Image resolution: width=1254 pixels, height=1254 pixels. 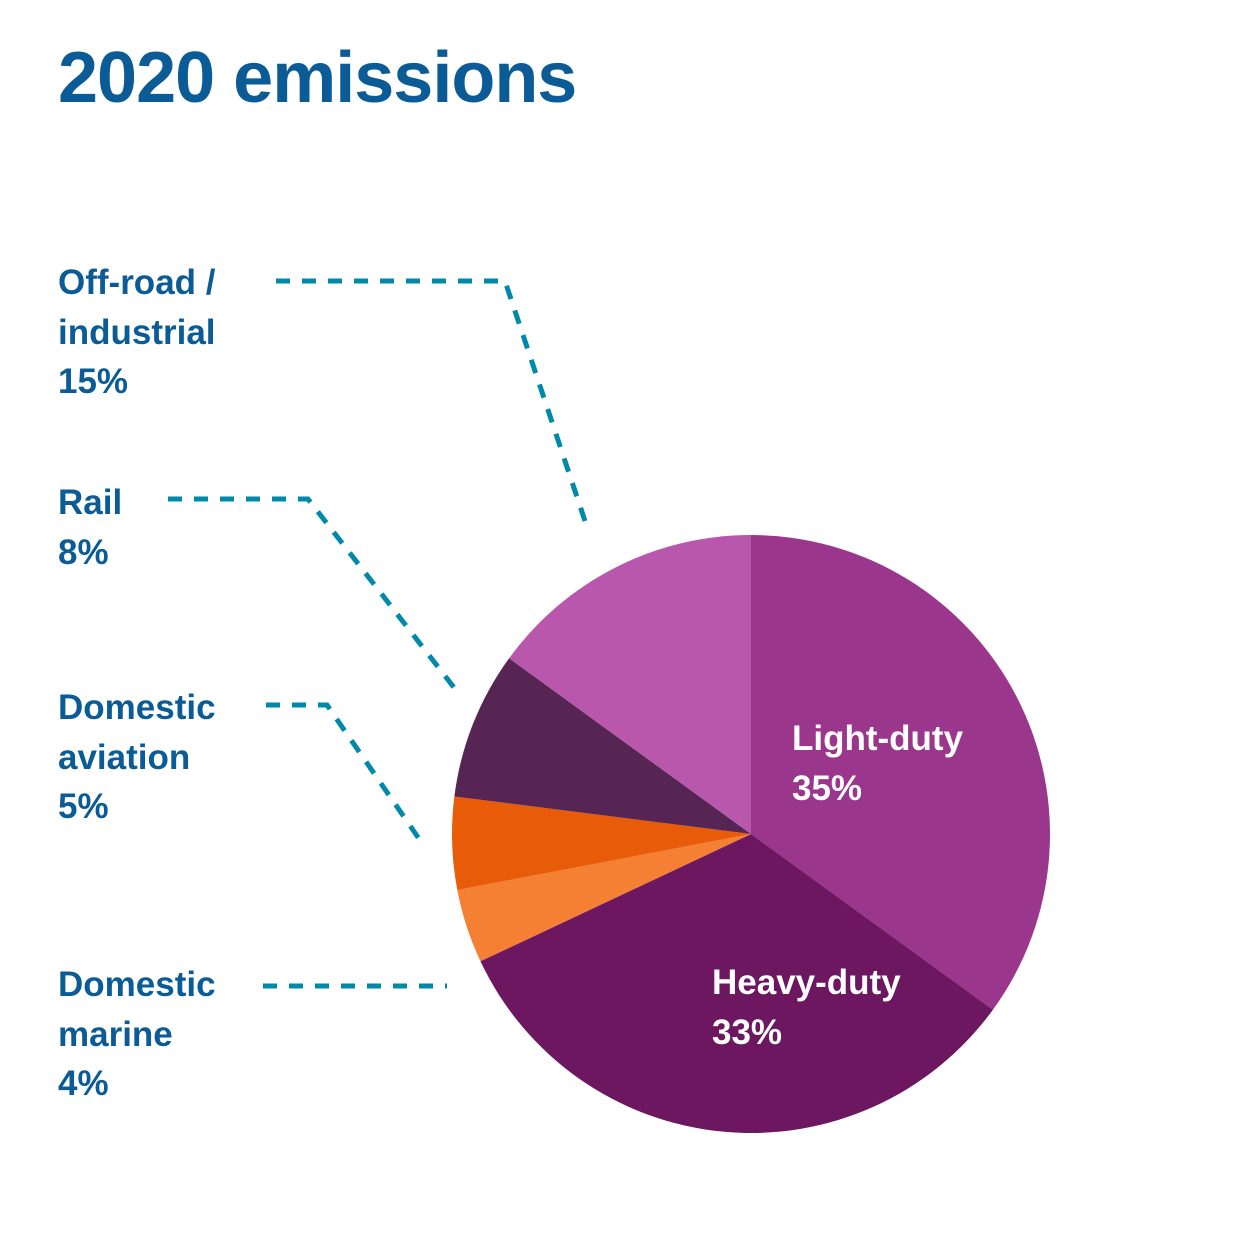 I want to click on slice-label-light-duty: Light-duty 35%, so click(x=878, y=763).